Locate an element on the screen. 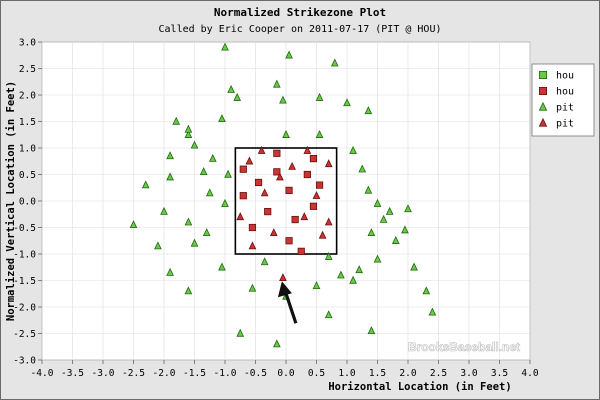 The height and width of the screenshot is (400, 600). x-tick-label: 1.5 is located at coordinates (377, 373).